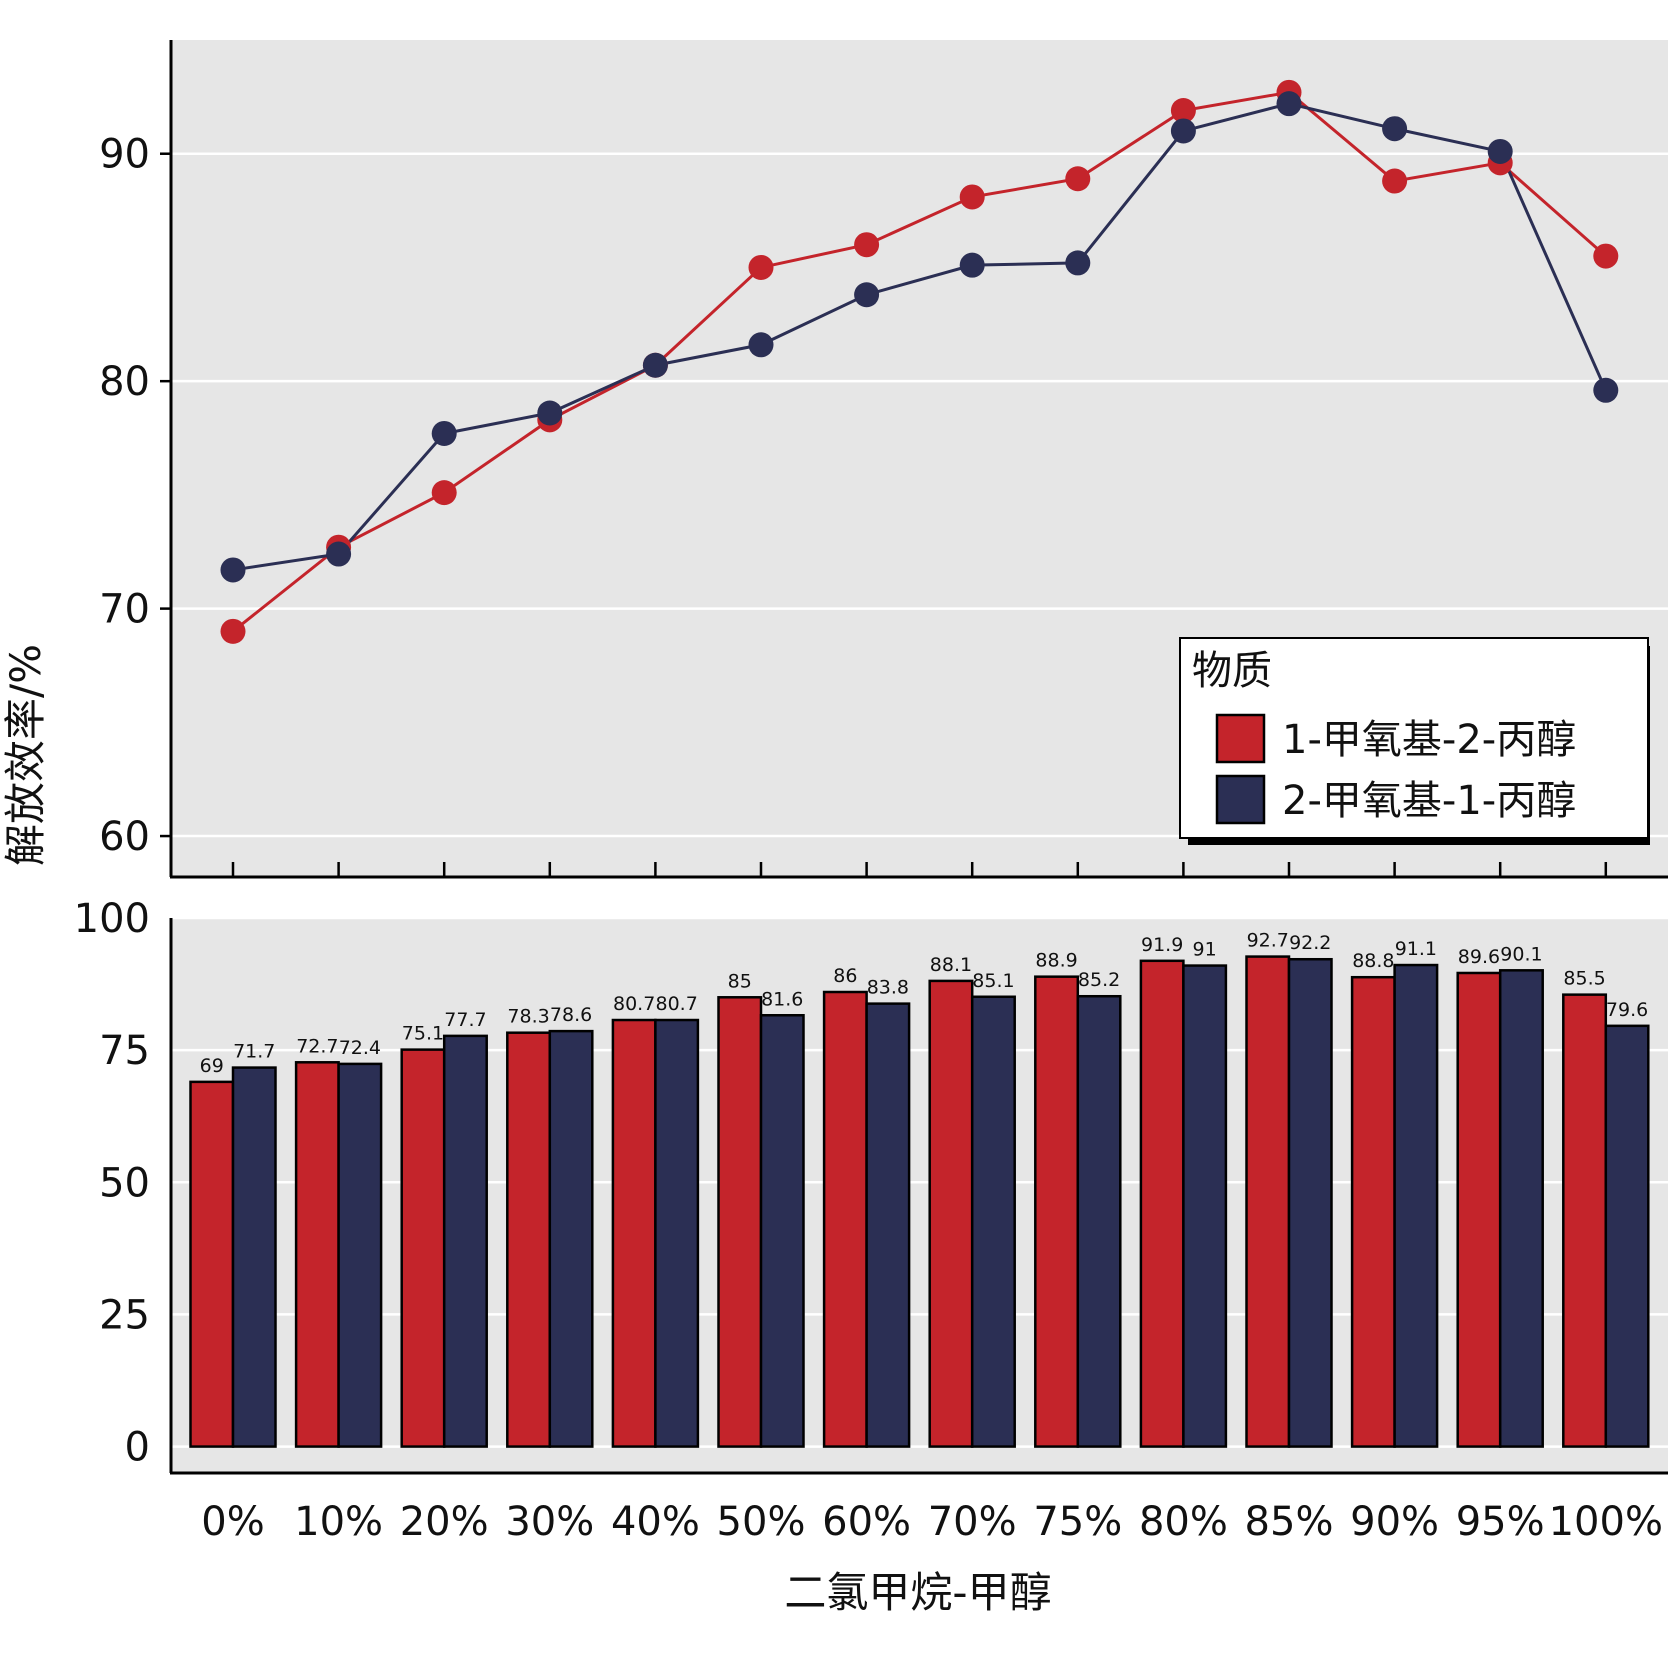 This screenshot has width=1673, height=1664. I want to click on point-series-2-20%, so click(444, 433).